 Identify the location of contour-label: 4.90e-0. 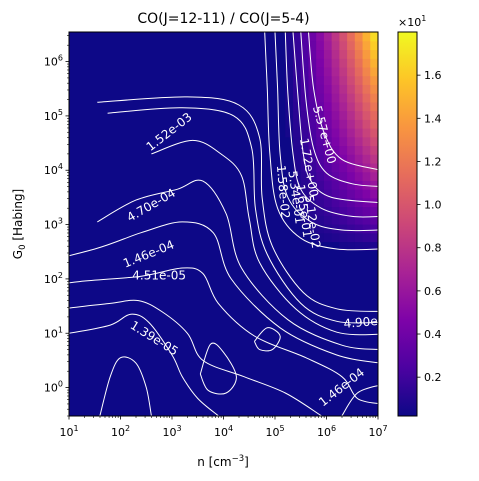
(366, 322).